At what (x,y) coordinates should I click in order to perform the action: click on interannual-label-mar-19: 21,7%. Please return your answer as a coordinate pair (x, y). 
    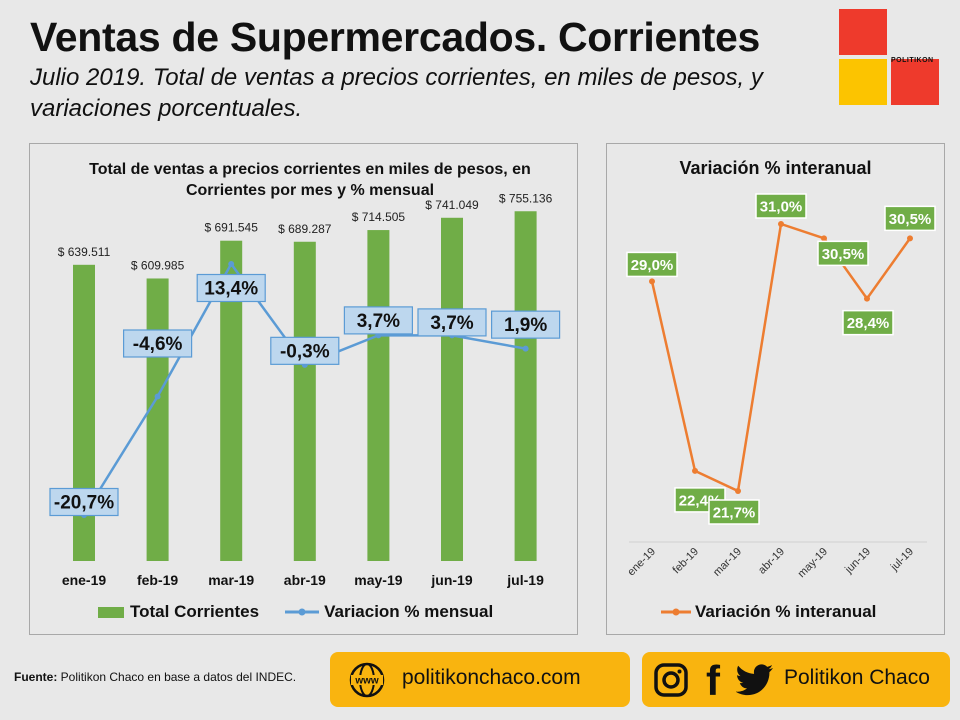
    Looking at the image, I should click on (734, 513).